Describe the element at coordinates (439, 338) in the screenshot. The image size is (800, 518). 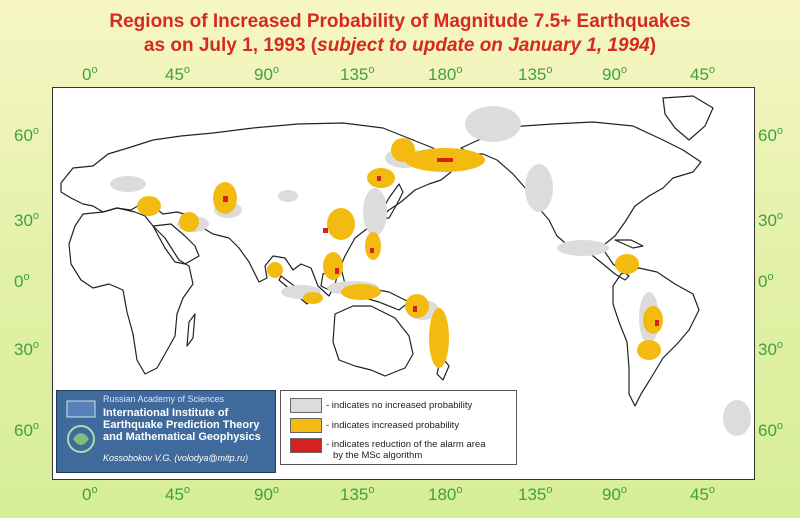
I see `zone-yellow-tonga` at that location.